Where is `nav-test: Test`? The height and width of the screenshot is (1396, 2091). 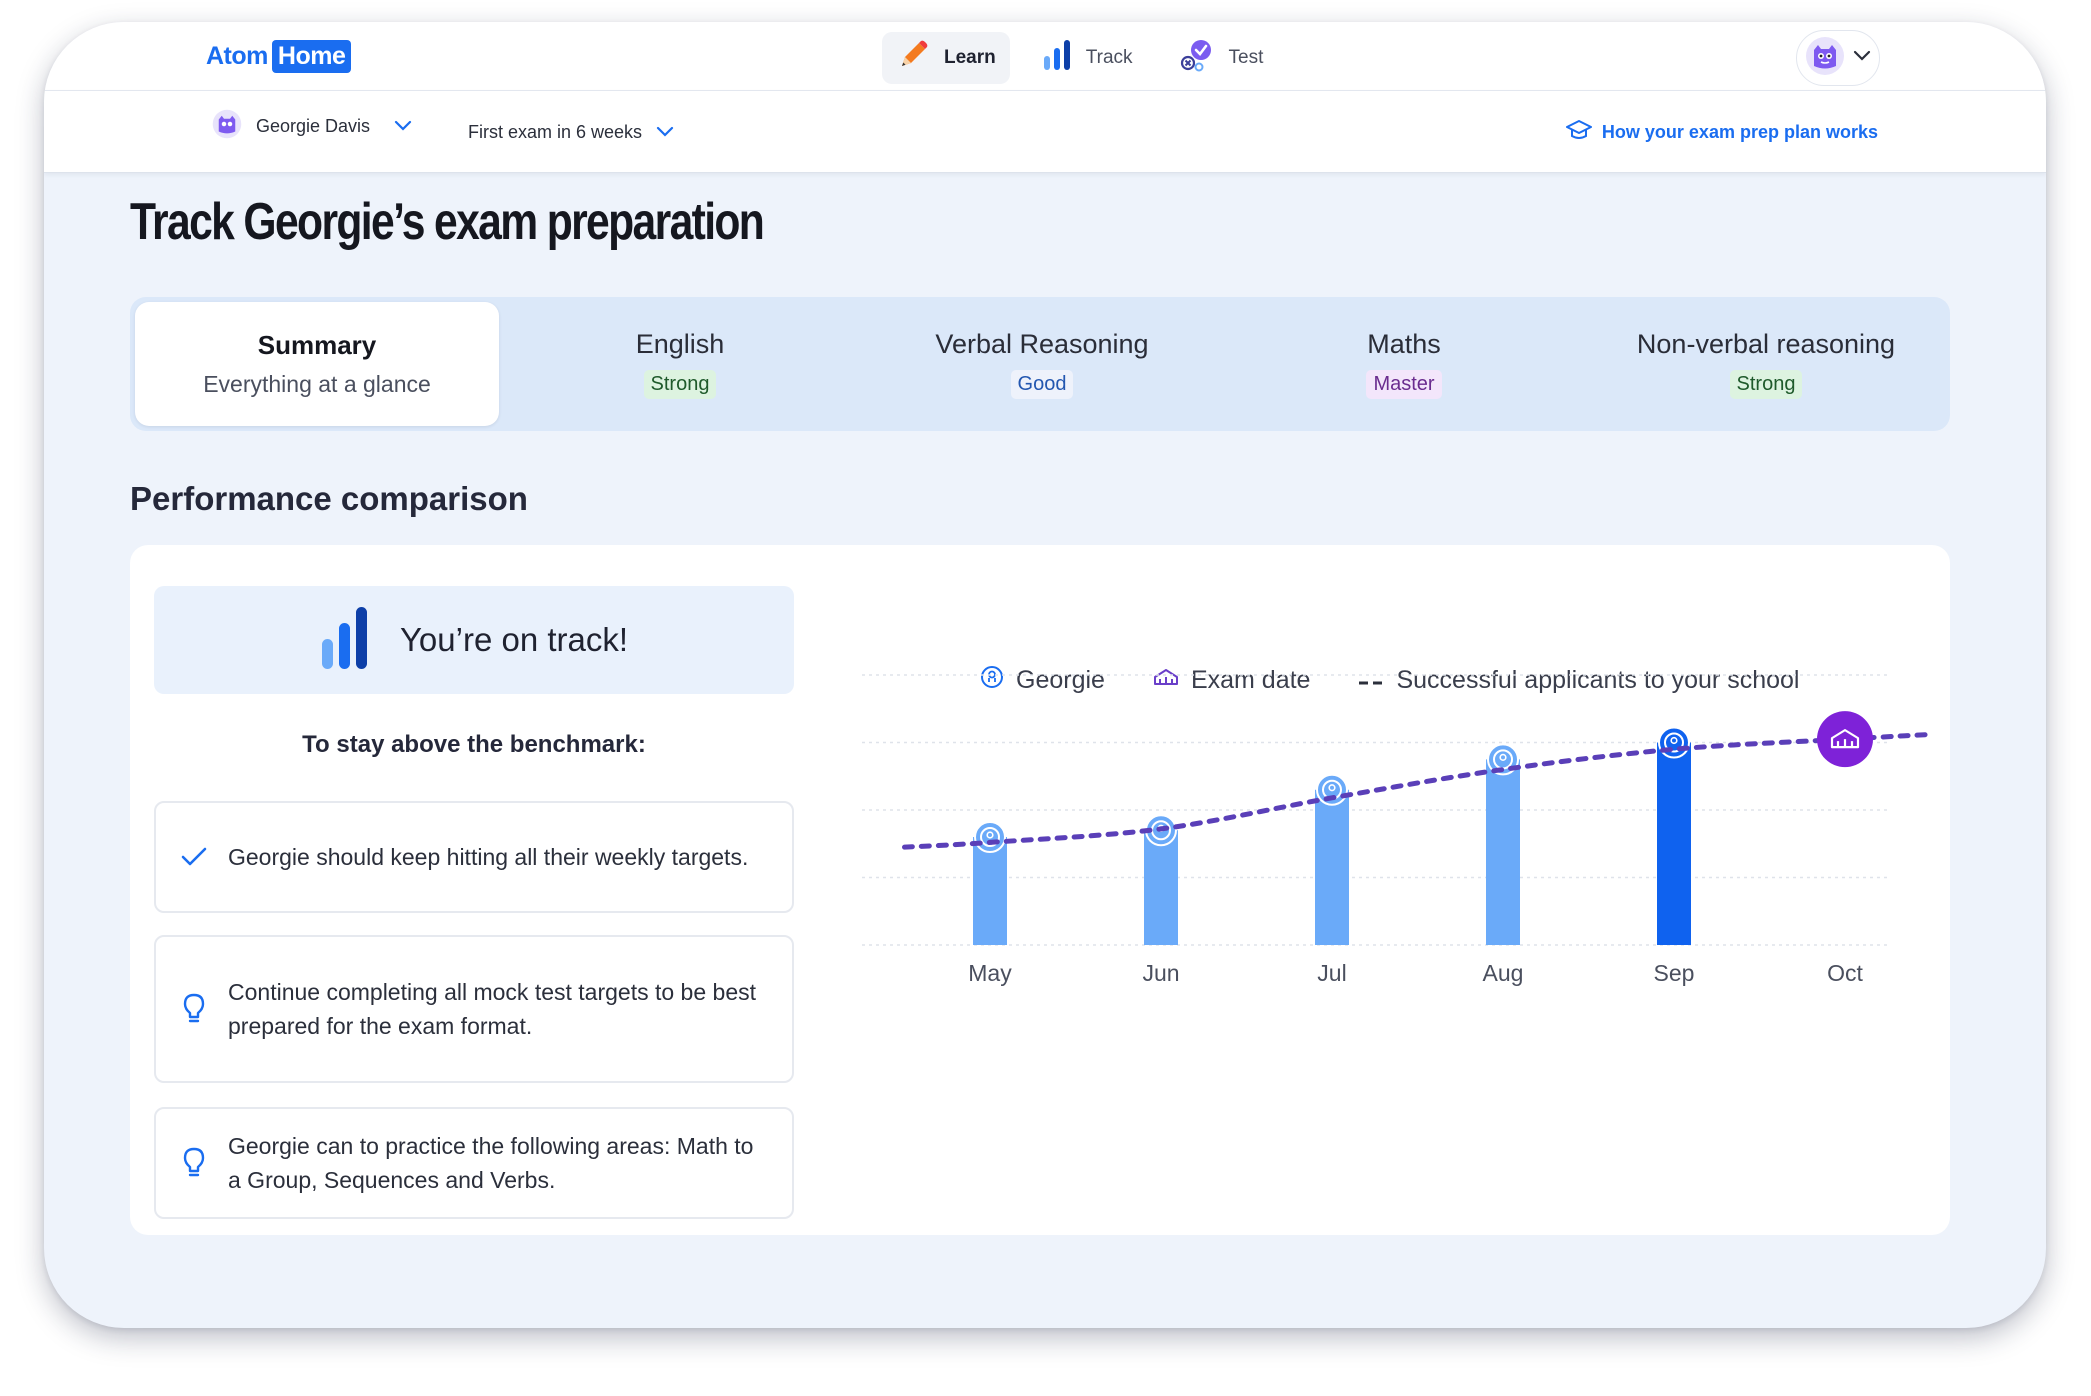 nav-test: Test is located at coordinates (1221, 58).